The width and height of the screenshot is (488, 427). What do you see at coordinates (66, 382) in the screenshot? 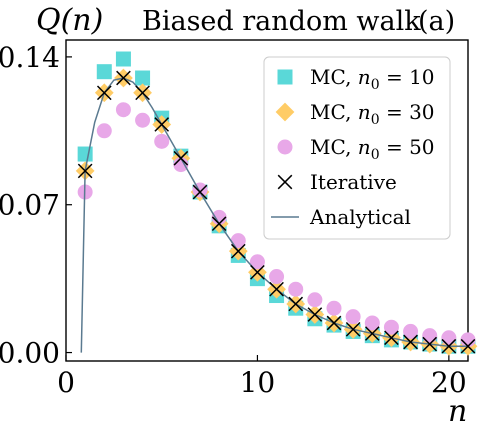
I see `x-tick-label: 0` at bounding box center [66, 382].